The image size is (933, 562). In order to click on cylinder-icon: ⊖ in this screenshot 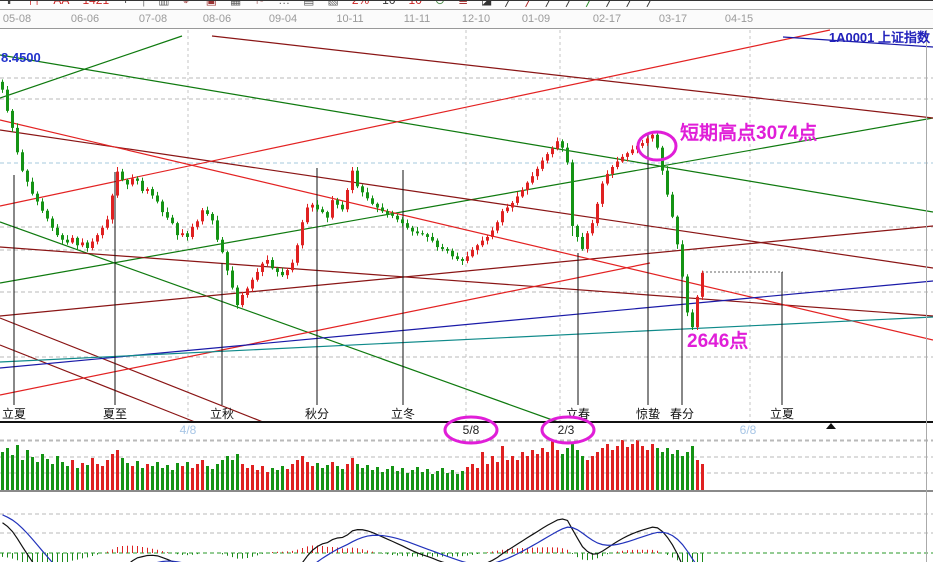, I will do `click(439, 3)`.